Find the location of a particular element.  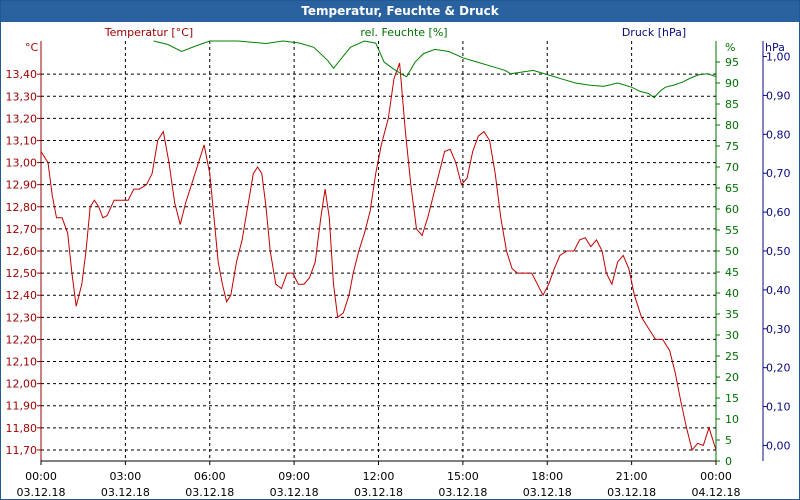

pressure-tick-label: 0,50 is located at coordinates (778, 251).